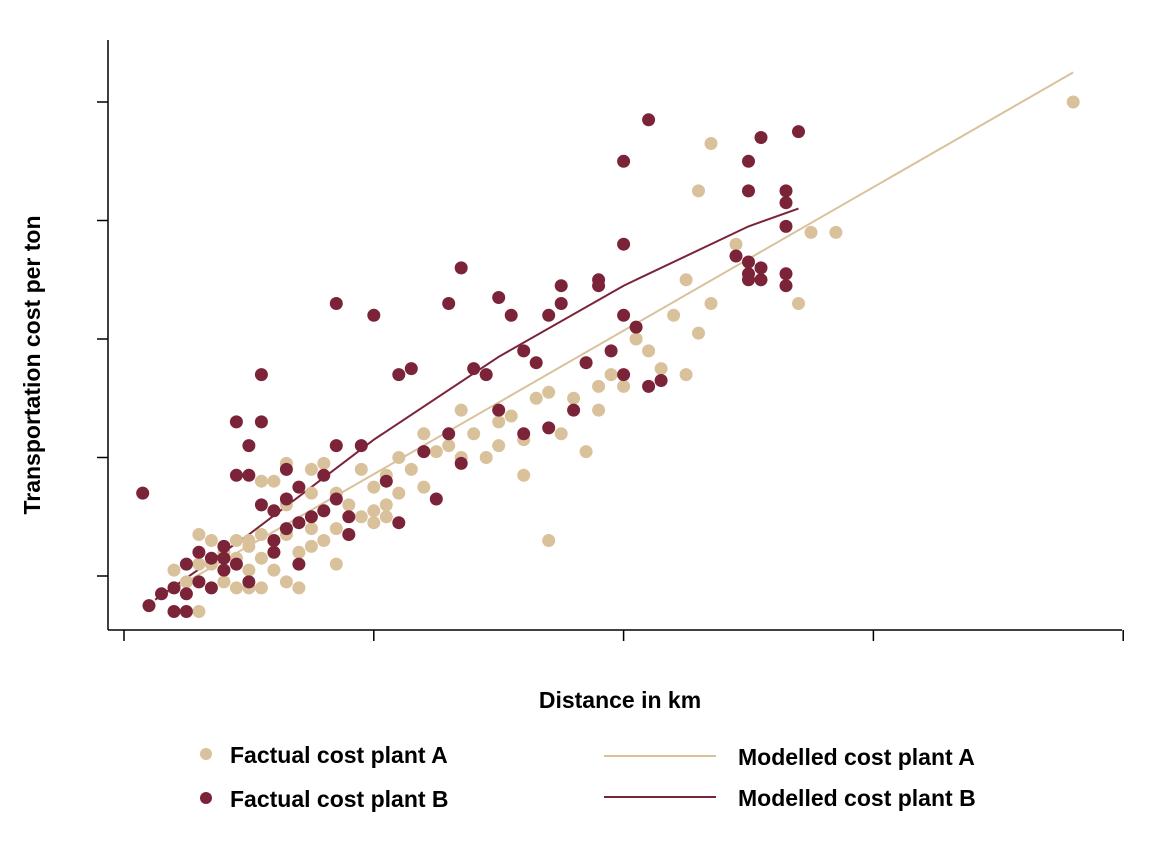  I want to click on legend-item-modelled-b: Modelled cost plant B, so click(790, 798).